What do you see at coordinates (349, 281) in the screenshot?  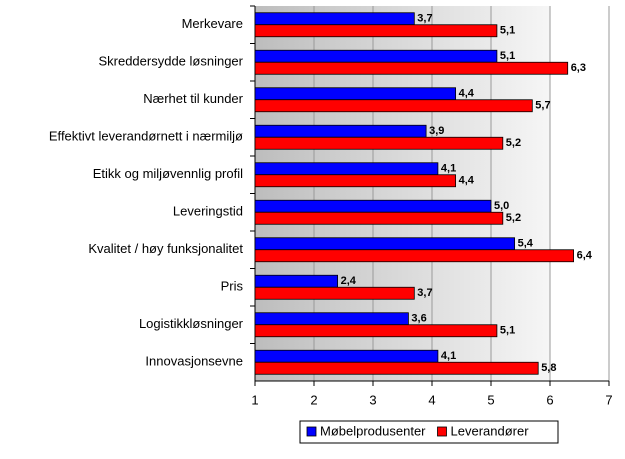 I see `value-label: 2,4` at bounding box center [349, 281].